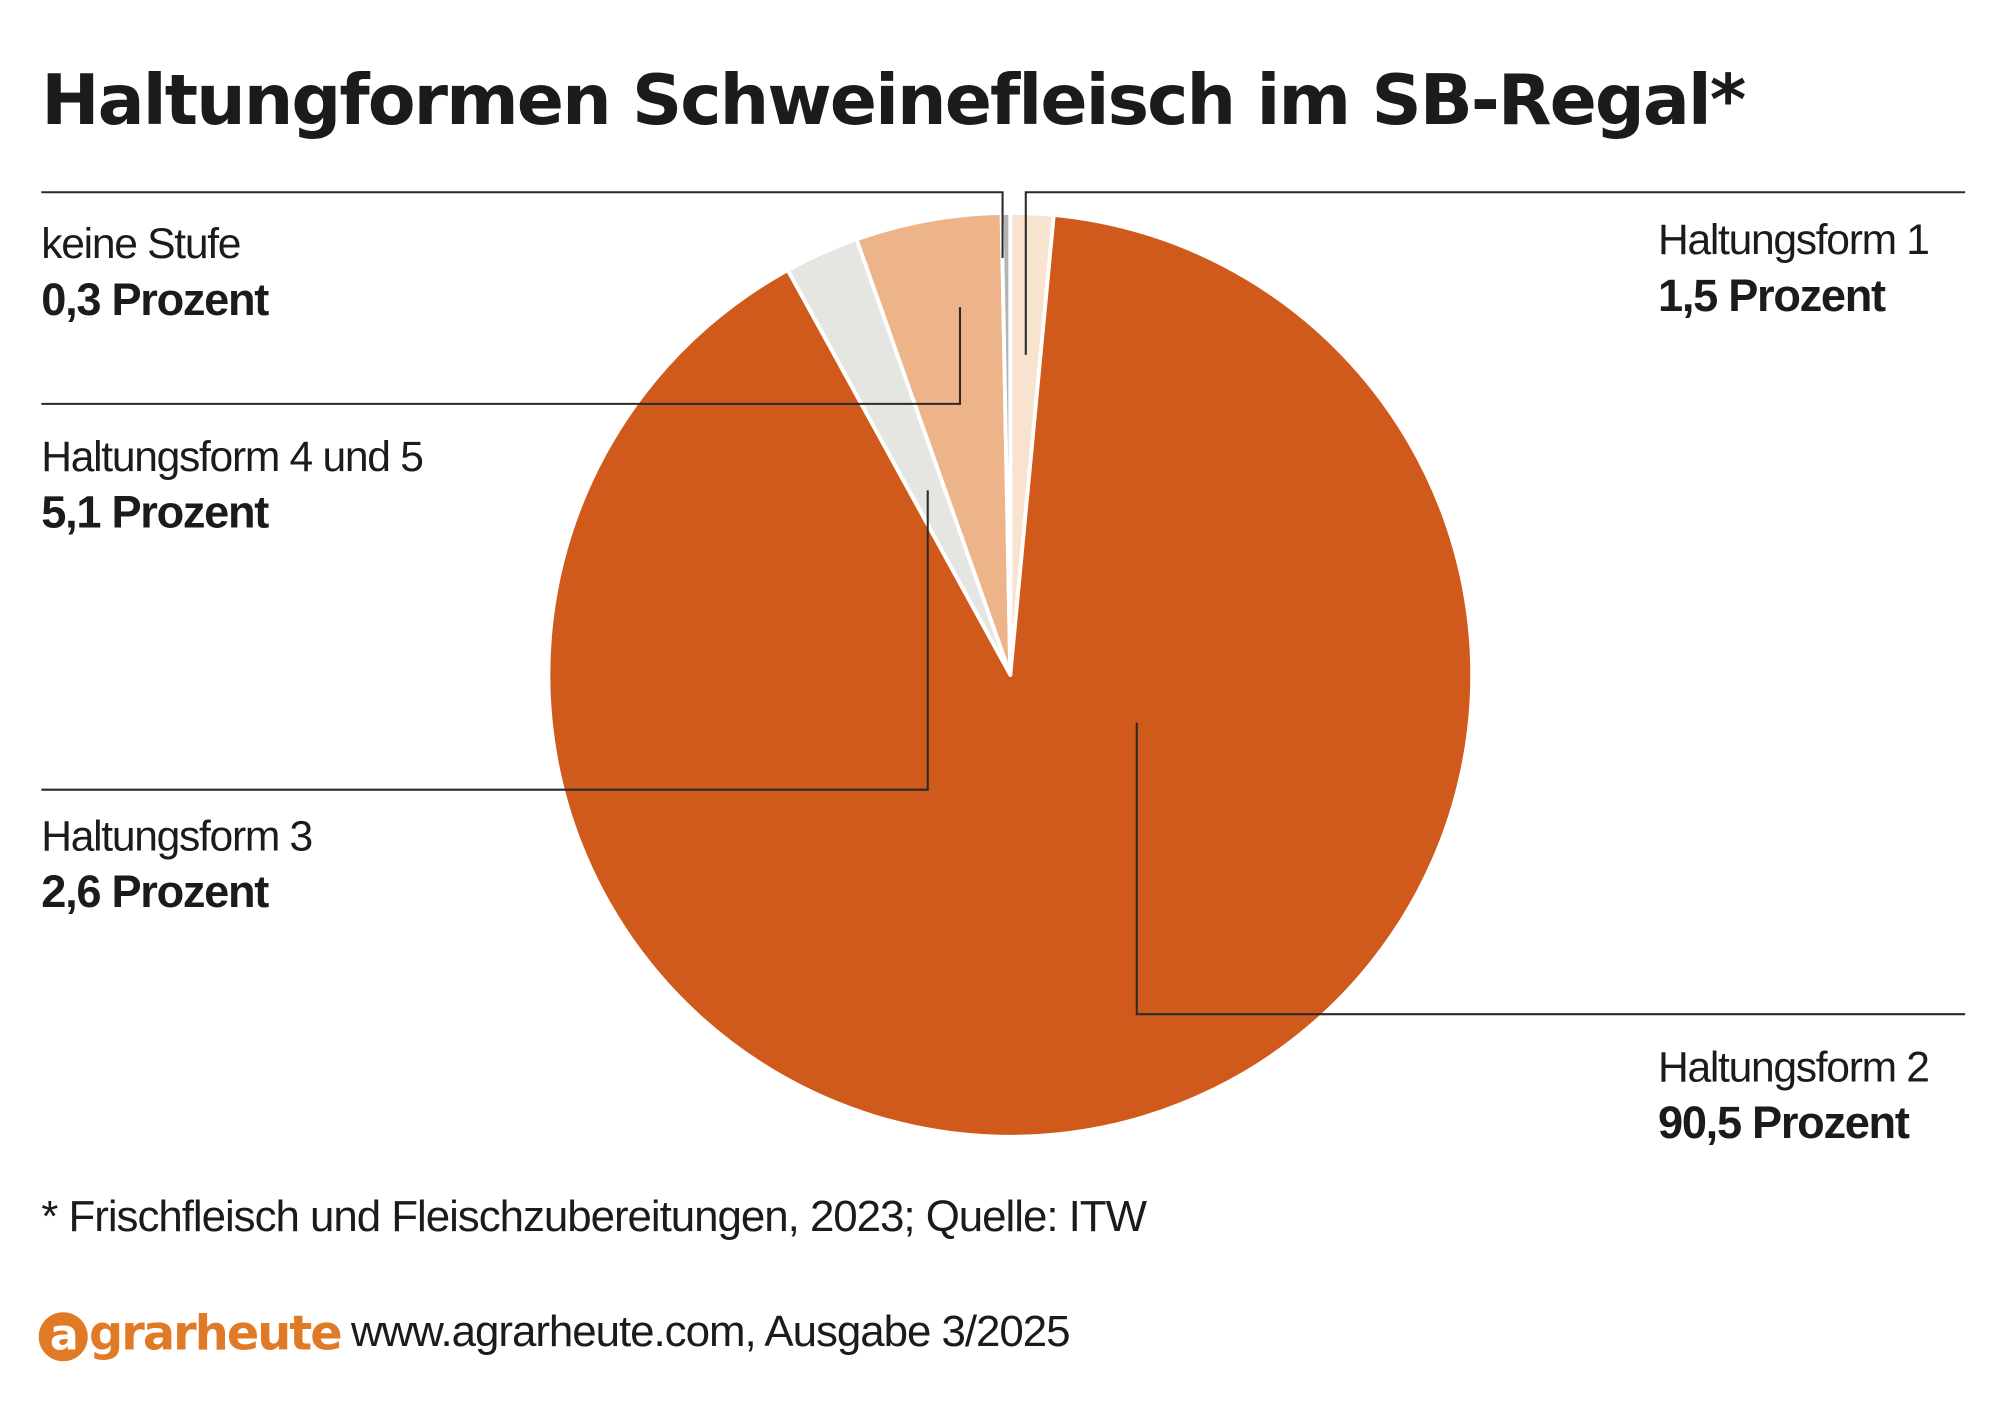  Describe the element at coordinates (232, 456) in the screenshot. I see `slice-label-haltungsform-4-und-5: Haltungsform 4 und 5` at that location.